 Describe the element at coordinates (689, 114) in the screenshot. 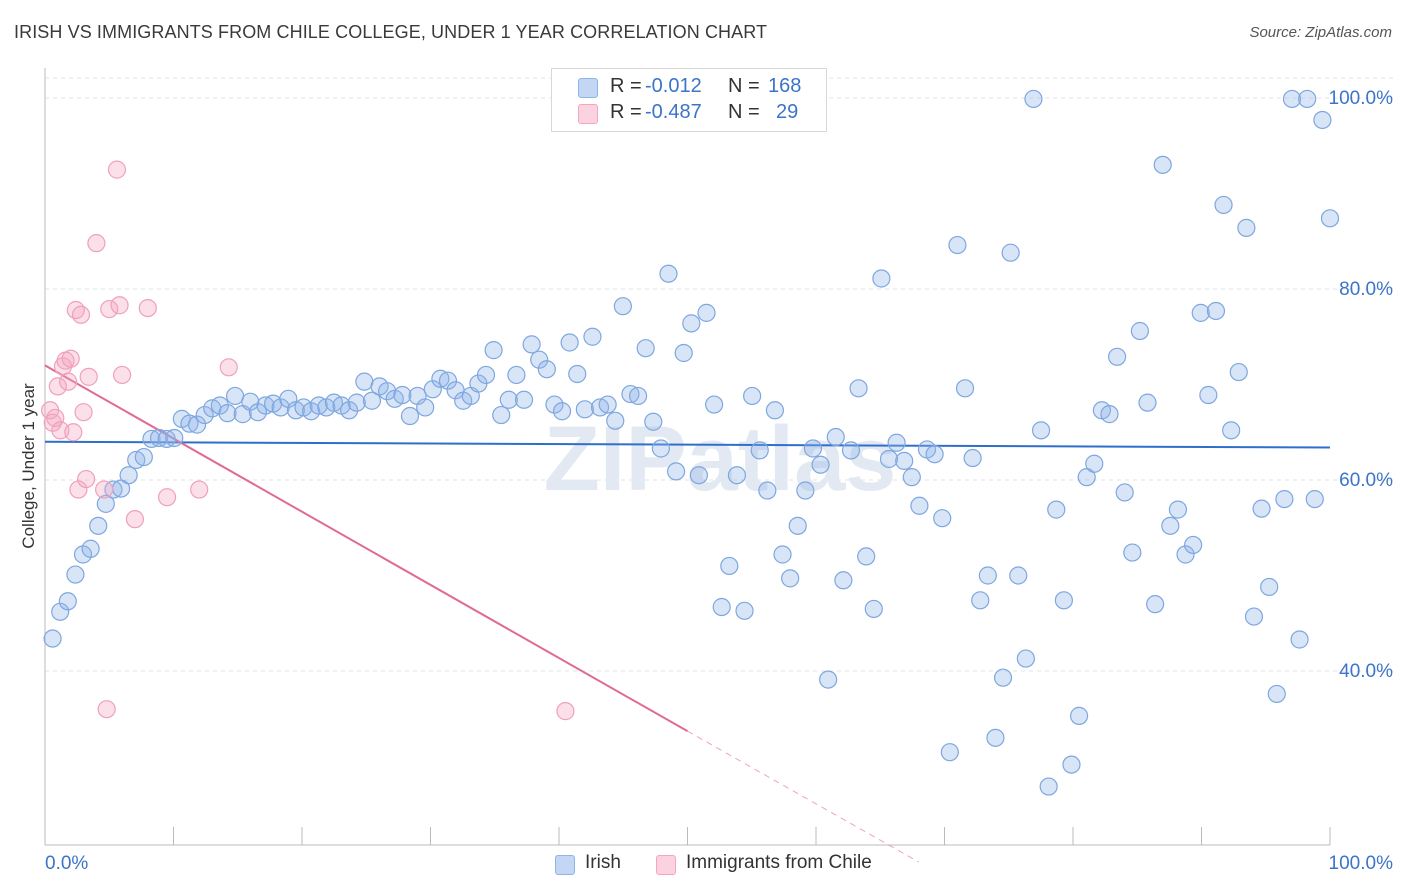

I see `legend-row-chile: R = -0.487 N = 29` at that location.